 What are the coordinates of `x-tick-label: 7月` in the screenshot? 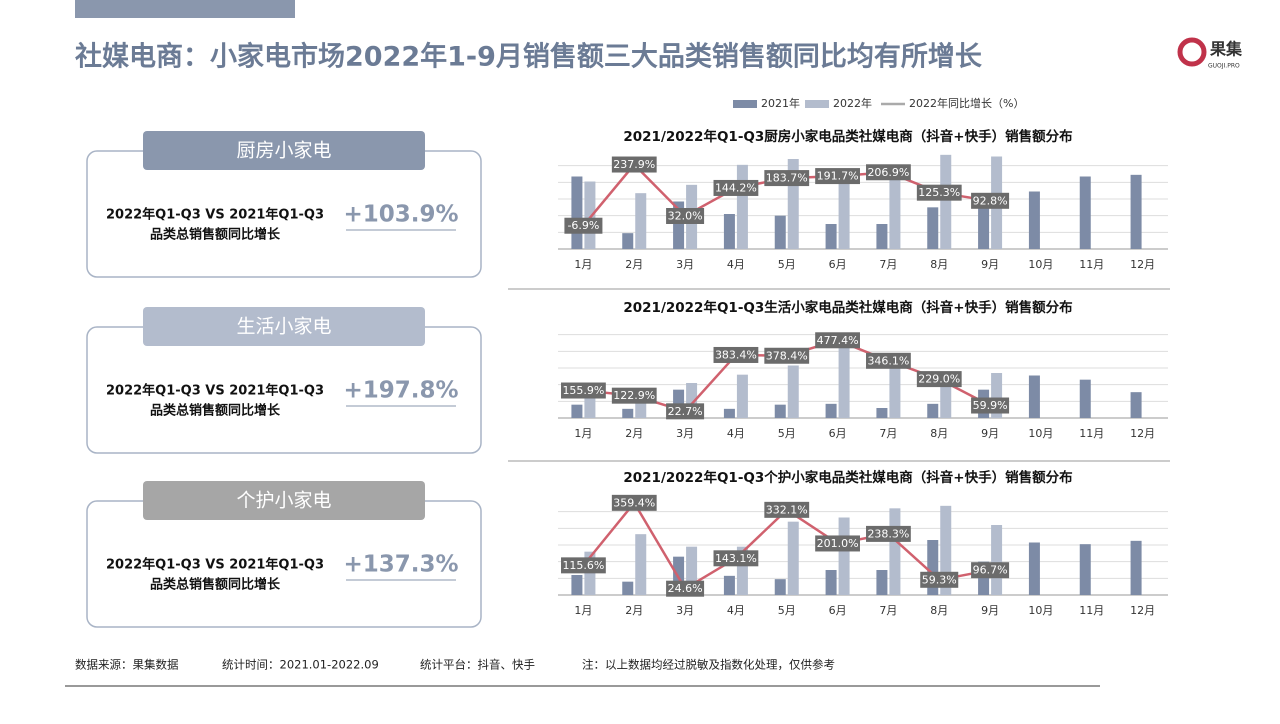 It's located at (888, 610).